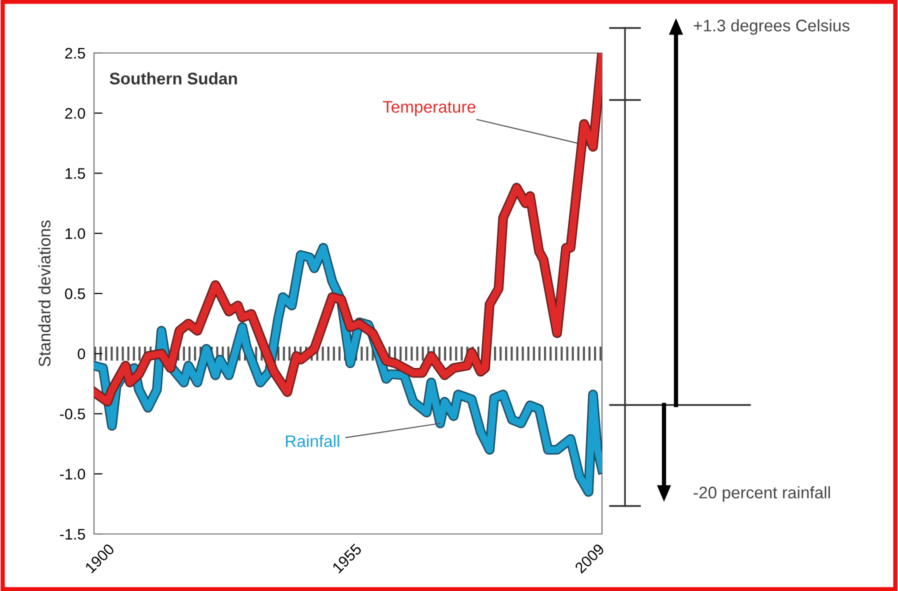  I want to click on y-tick-label: 1.5, so click(76, 173).